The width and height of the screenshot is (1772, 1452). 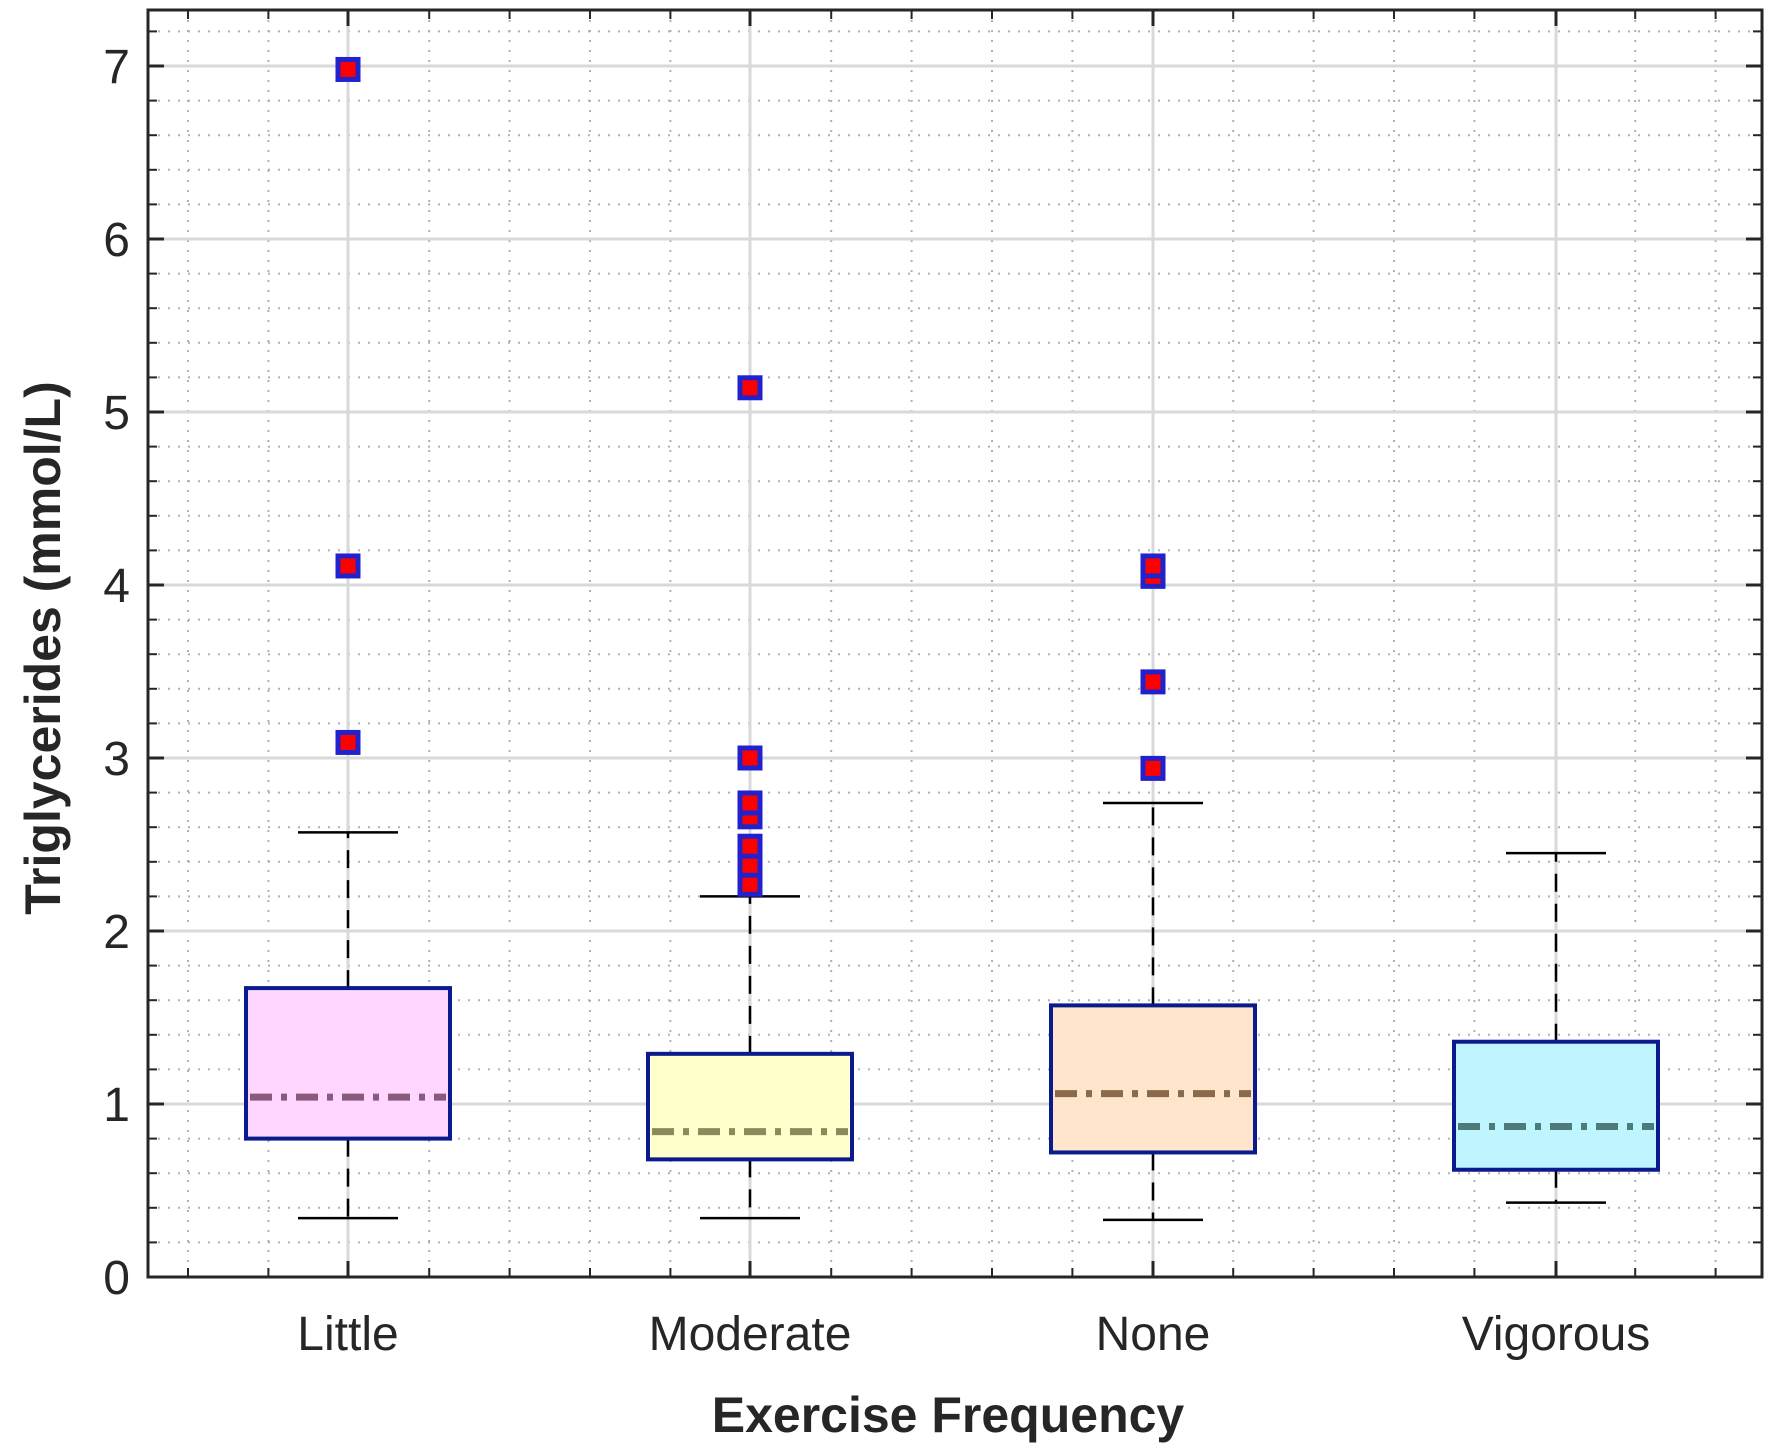 What do you see at coordinates (348, 638) in the screenshot?
I see `box-little` at bounding box center [348, 638].